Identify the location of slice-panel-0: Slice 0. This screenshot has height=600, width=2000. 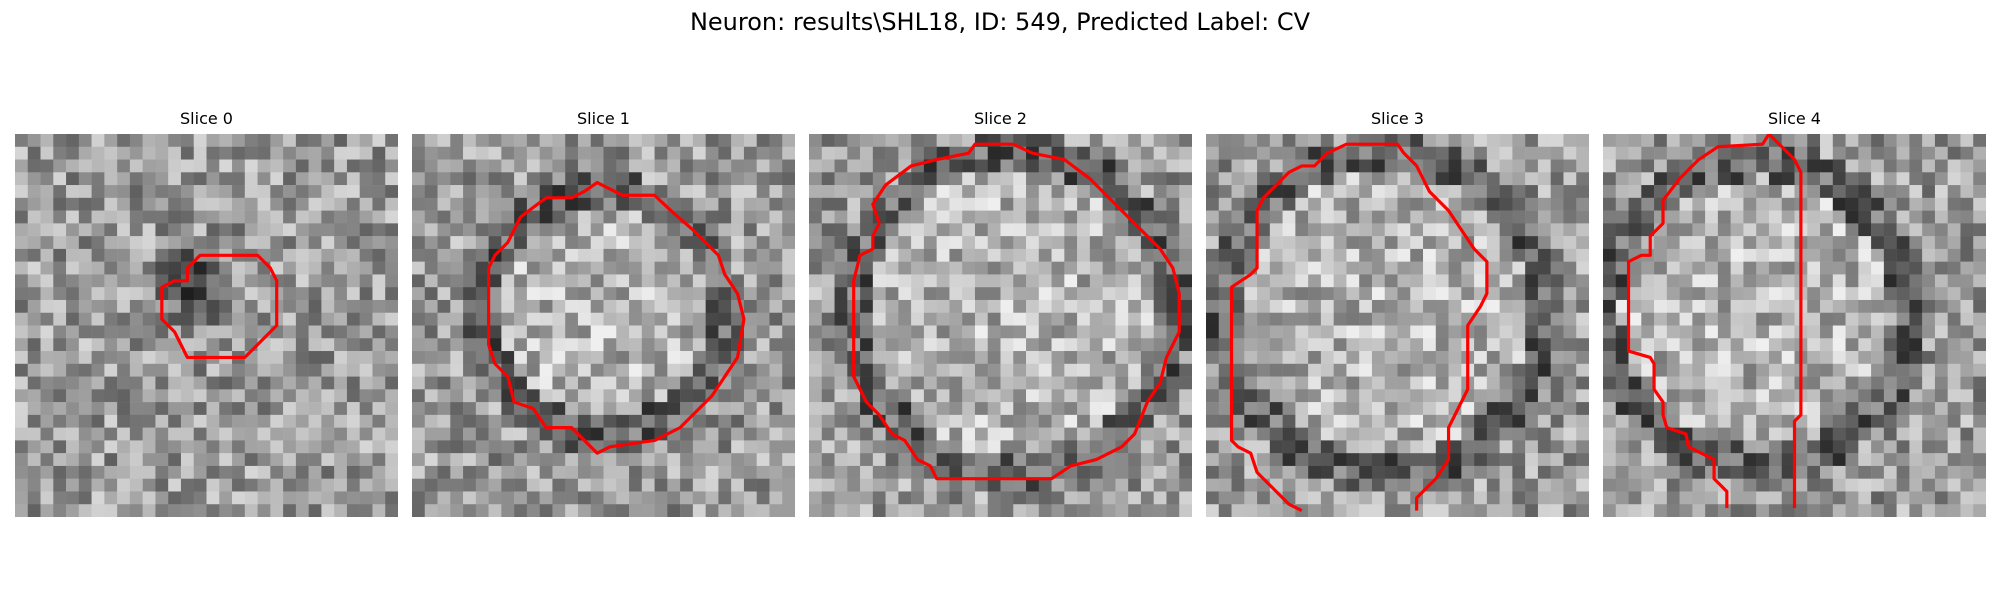
(206, 312).